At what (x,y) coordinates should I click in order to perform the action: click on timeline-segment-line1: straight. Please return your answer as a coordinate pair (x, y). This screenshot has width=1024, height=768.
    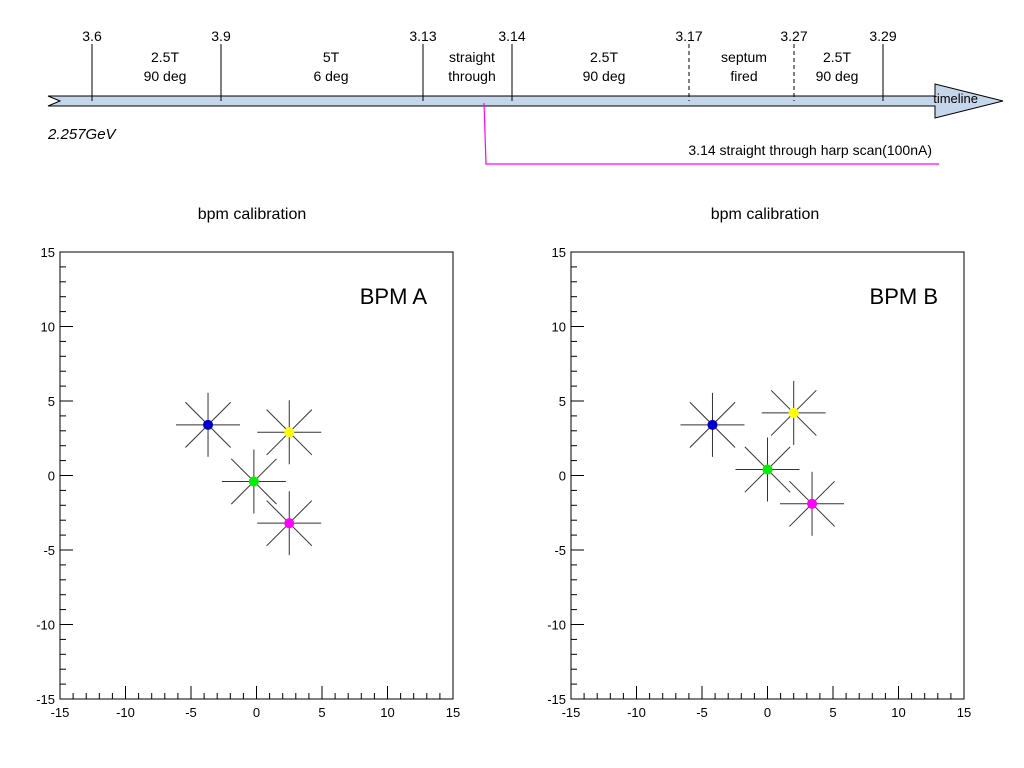
    Looking at the image, I should click on (472, 57).